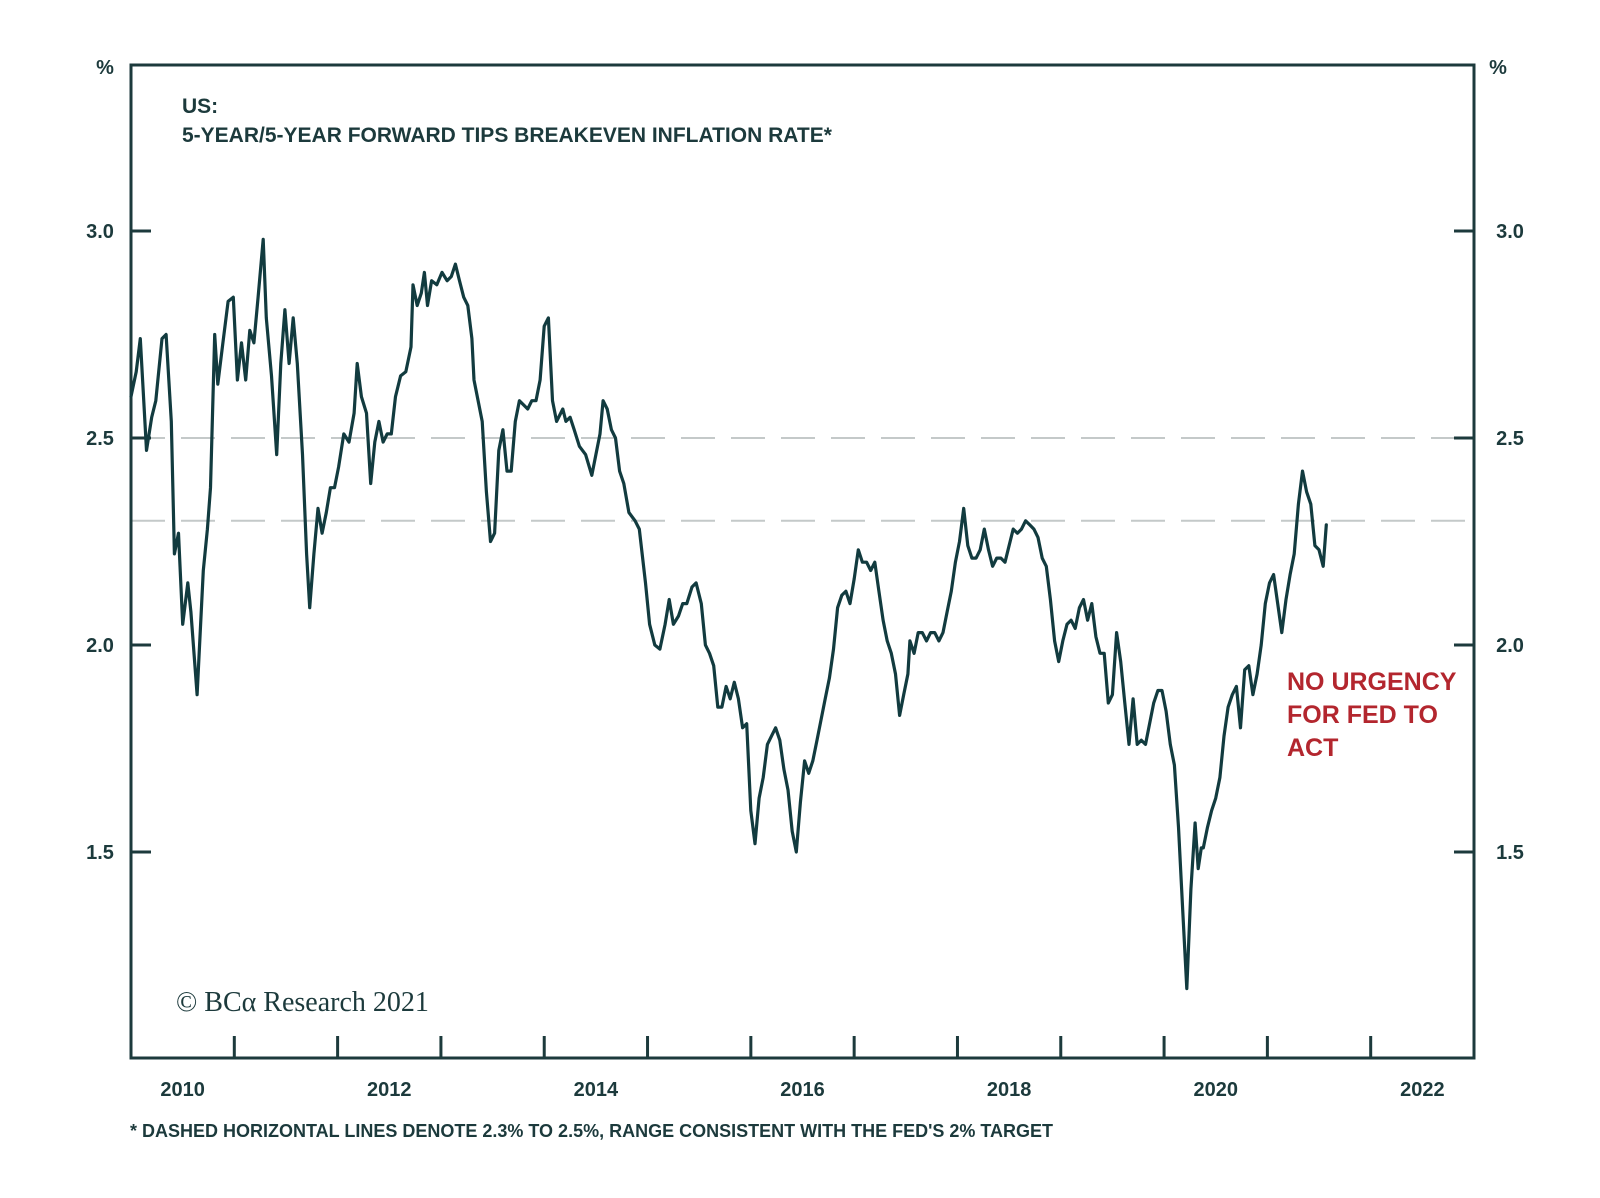 This screenshot has height=1198, width=1600. I want to click on x-tick-label: 2014, so click(596, 1090).